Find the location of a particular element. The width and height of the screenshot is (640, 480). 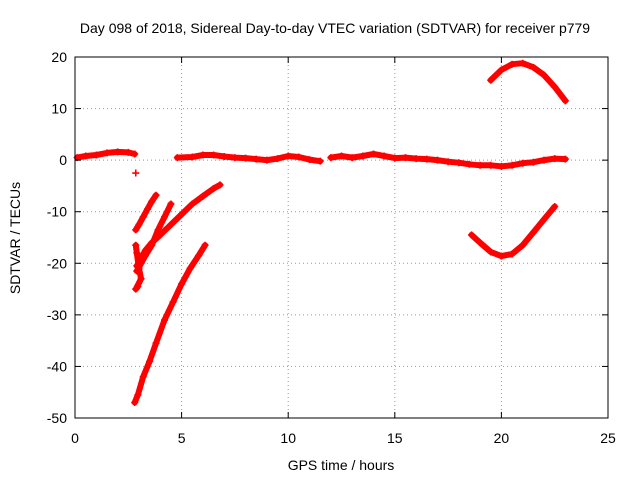

y-tick-label: -40 is located at coordinates (57, 366).